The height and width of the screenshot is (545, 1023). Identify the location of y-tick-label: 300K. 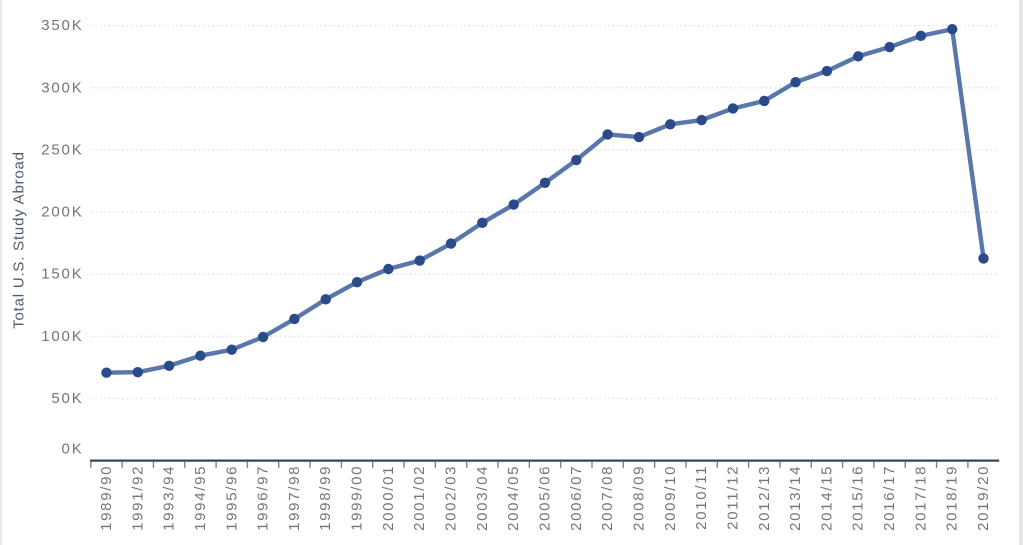
(62, 87).